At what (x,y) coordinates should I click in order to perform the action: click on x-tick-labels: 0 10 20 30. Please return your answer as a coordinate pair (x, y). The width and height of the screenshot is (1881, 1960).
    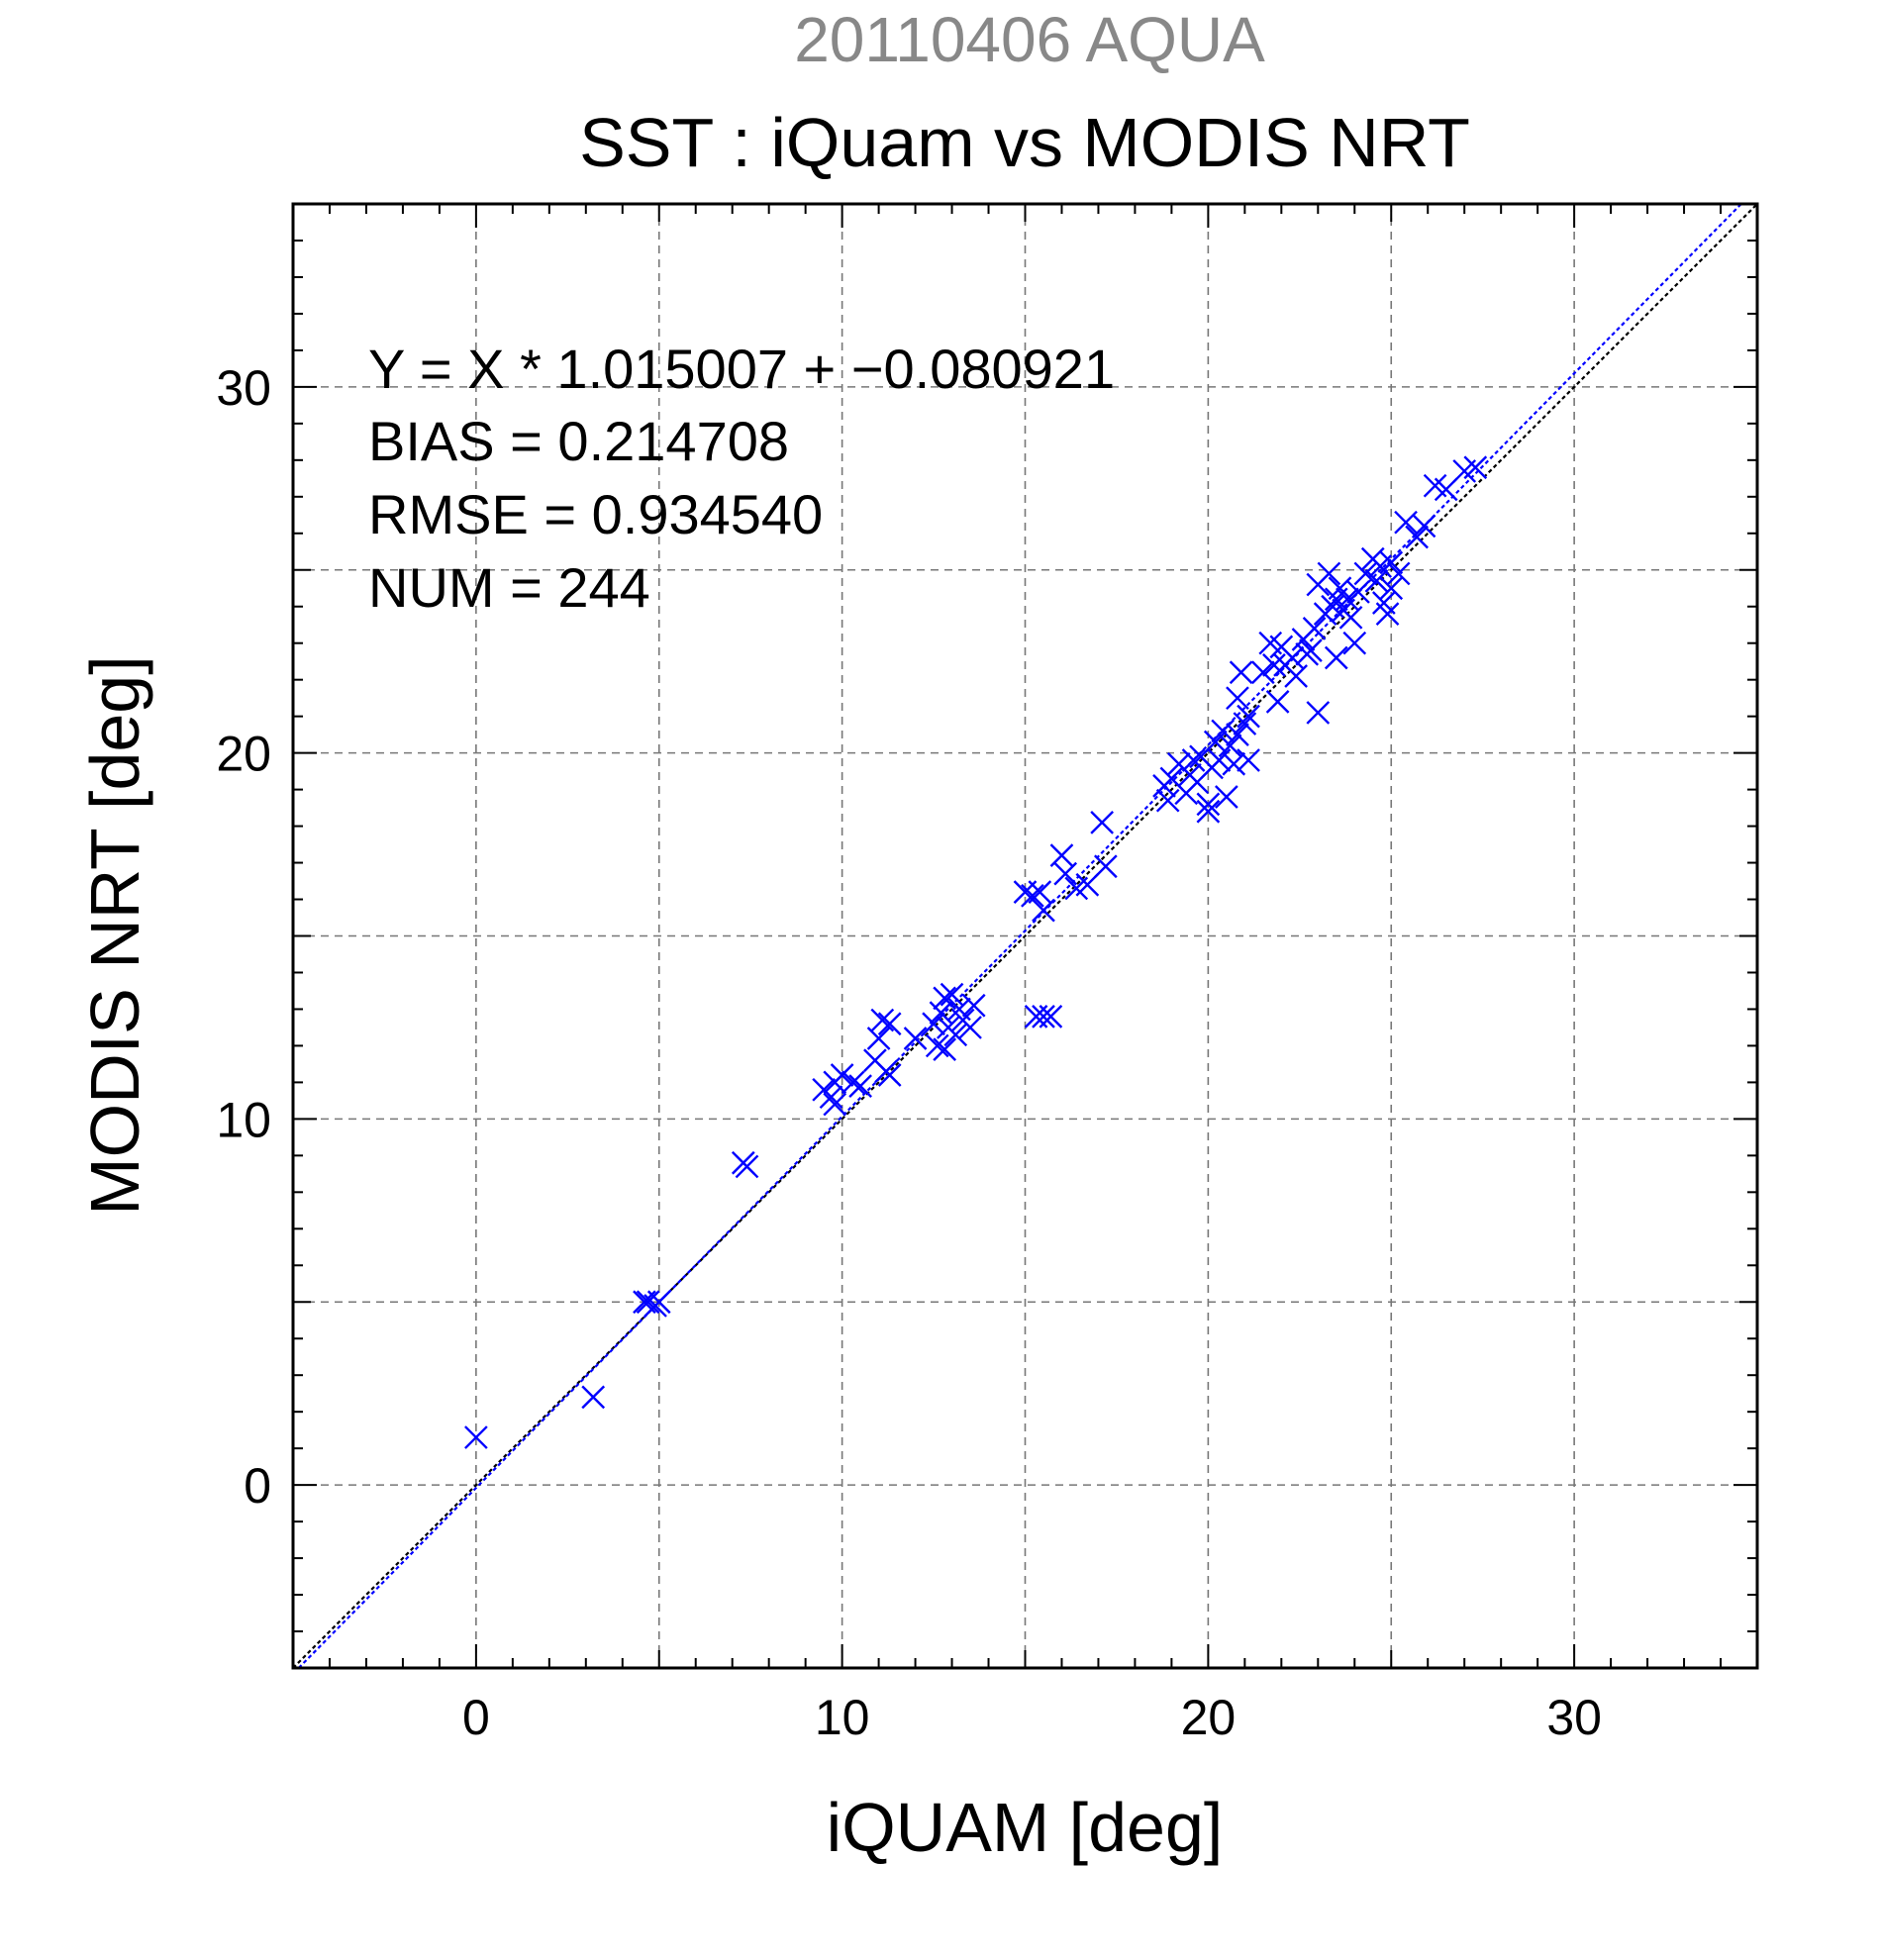
    Looking at the image, I should click on (1032, 1717).